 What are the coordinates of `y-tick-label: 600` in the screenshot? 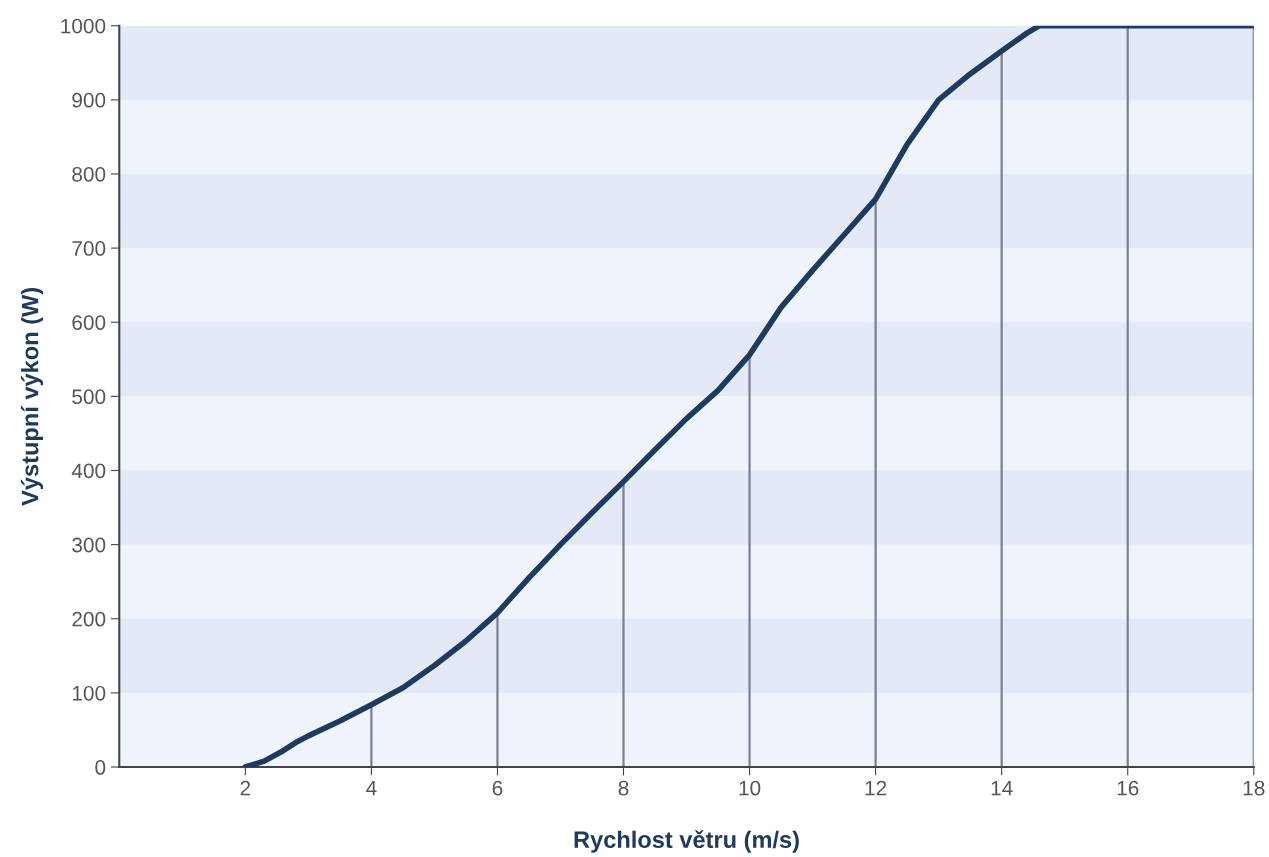 It's located at (89, 322).